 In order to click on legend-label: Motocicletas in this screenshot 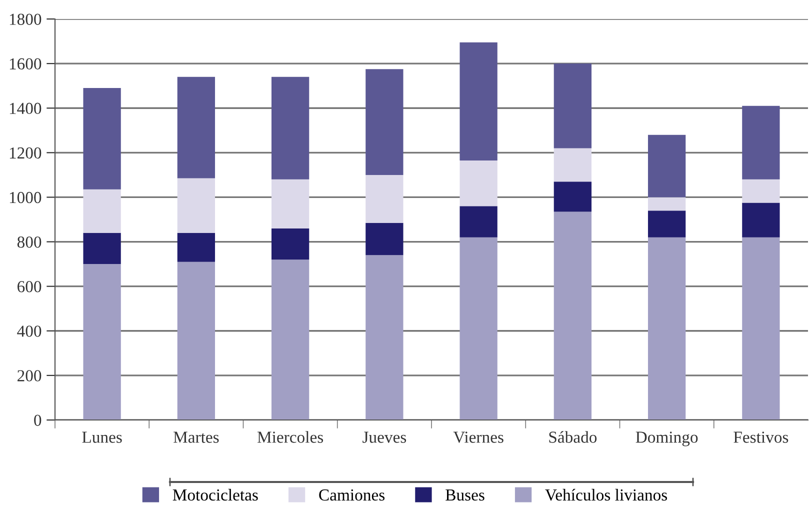, I will do `click(215, 494)`.